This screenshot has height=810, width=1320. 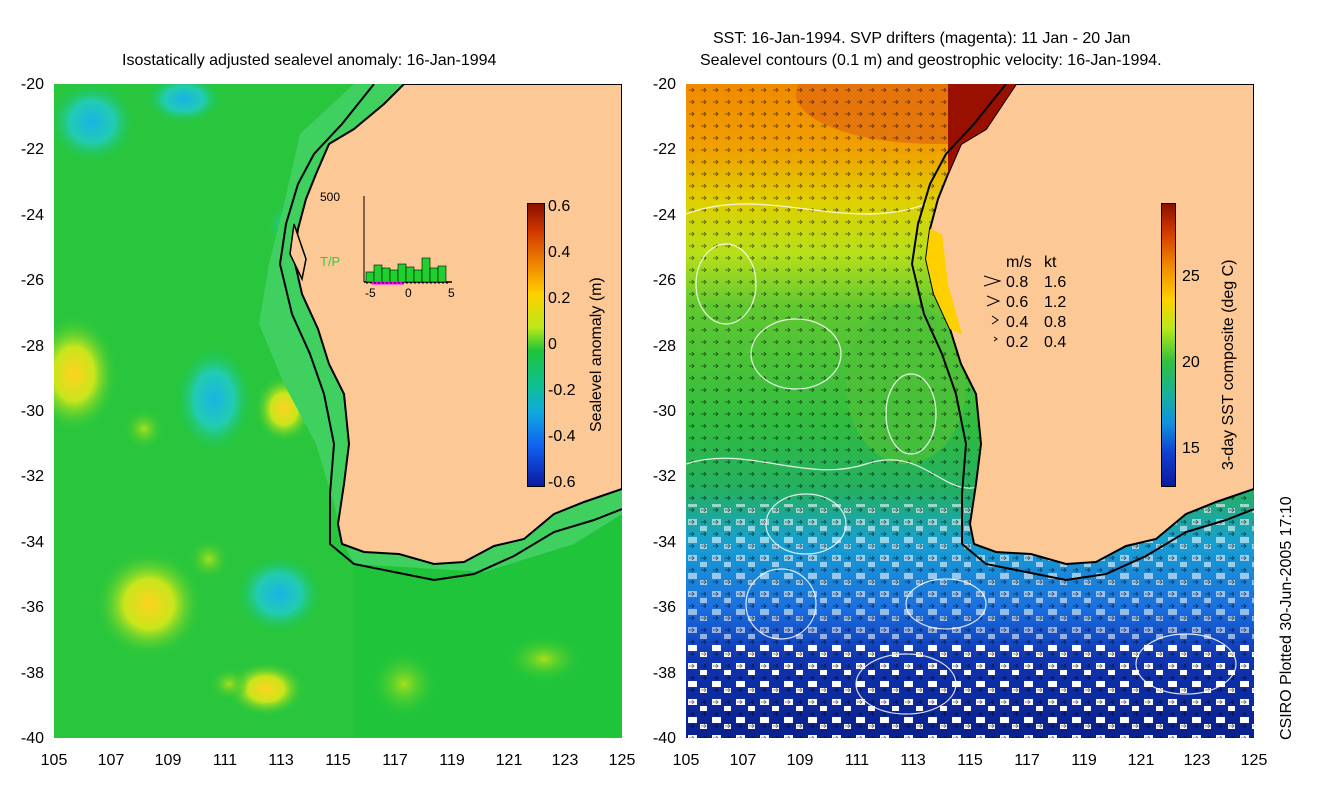 What do you see at coordinates (562, 390) in the screenshot?
I see `sealevel-colorbar-tick: -0.2` at bounding box center [562, 390].